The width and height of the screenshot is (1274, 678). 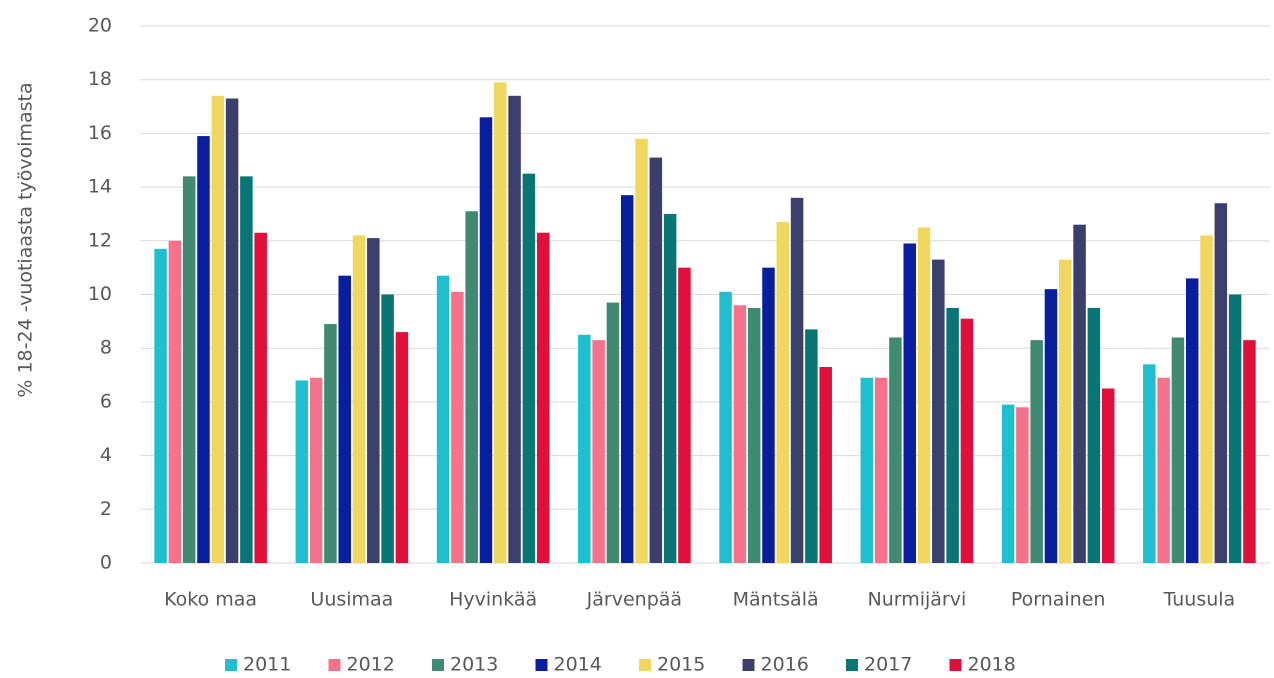 I want to click on y-tick-label: 0, so click(x=106, y=563).